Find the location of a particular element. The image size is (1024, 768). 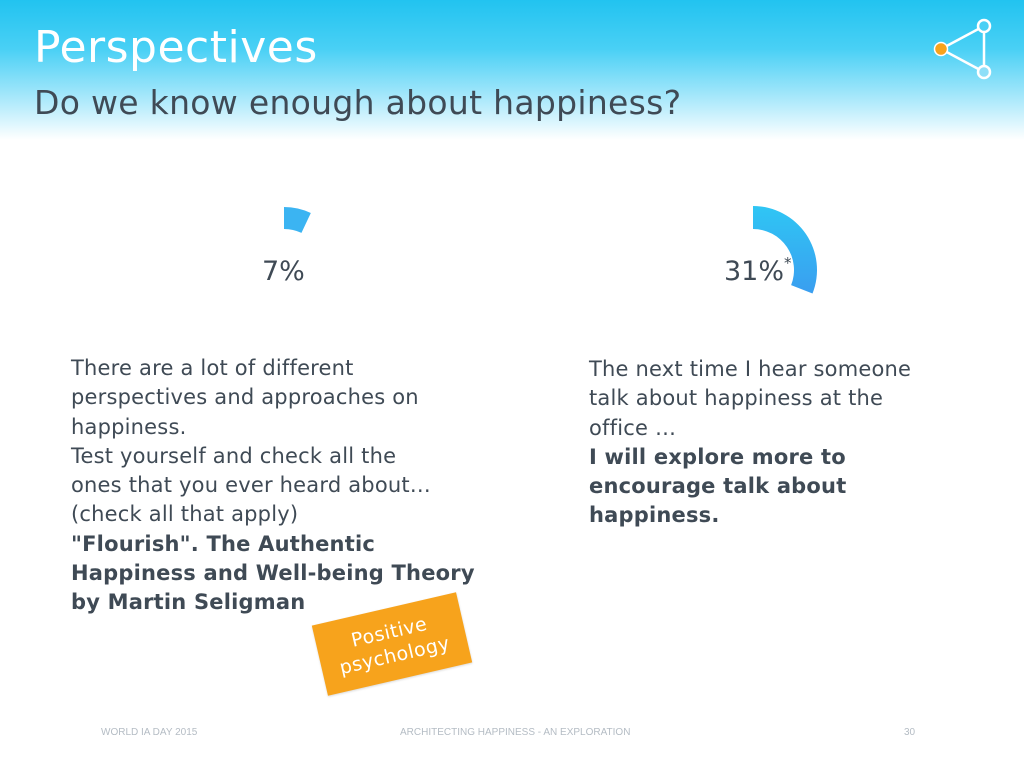

left-text-line: Test yourself and check all the is located at coordinates (234, 455).